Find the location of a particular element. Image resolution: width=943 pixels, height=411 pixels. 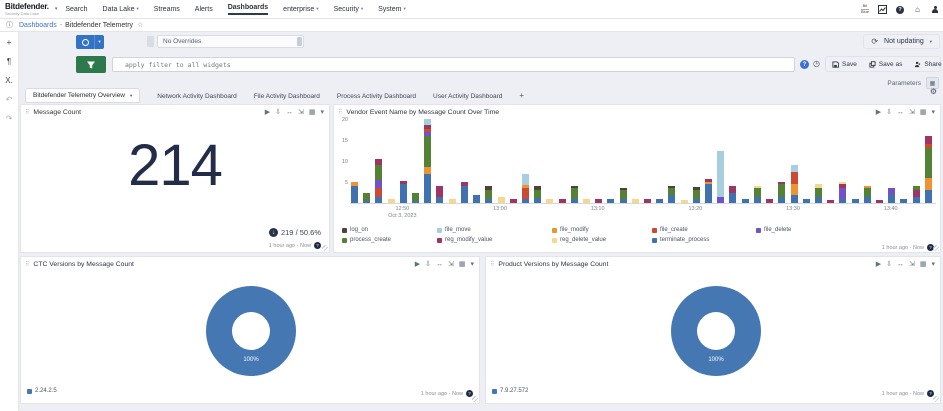

workspace-caret-icon: ▾ is located at coordinates (56, 9).